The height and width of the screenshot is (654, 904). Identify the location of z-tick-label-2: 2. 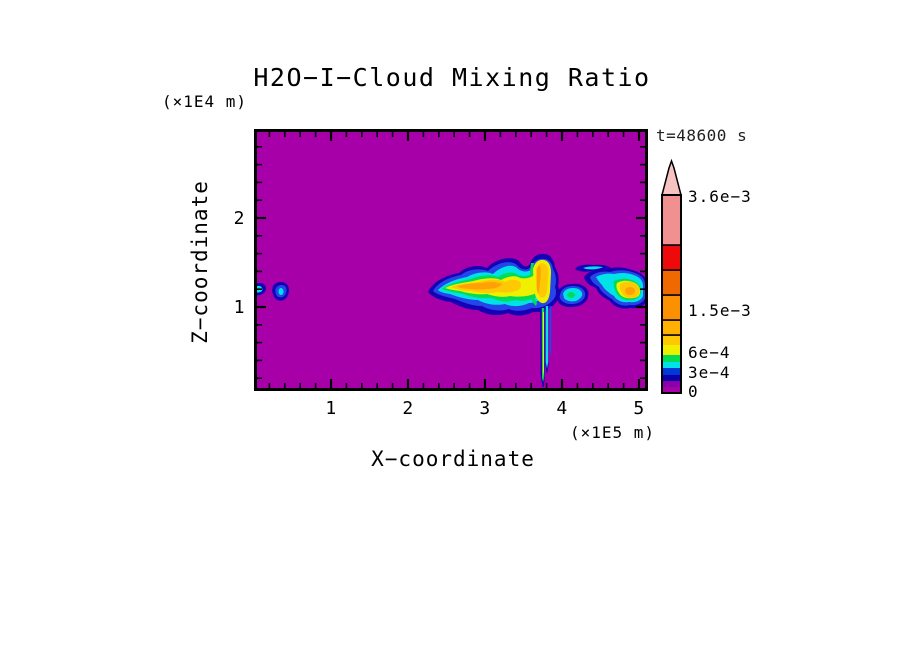
(239, 218).